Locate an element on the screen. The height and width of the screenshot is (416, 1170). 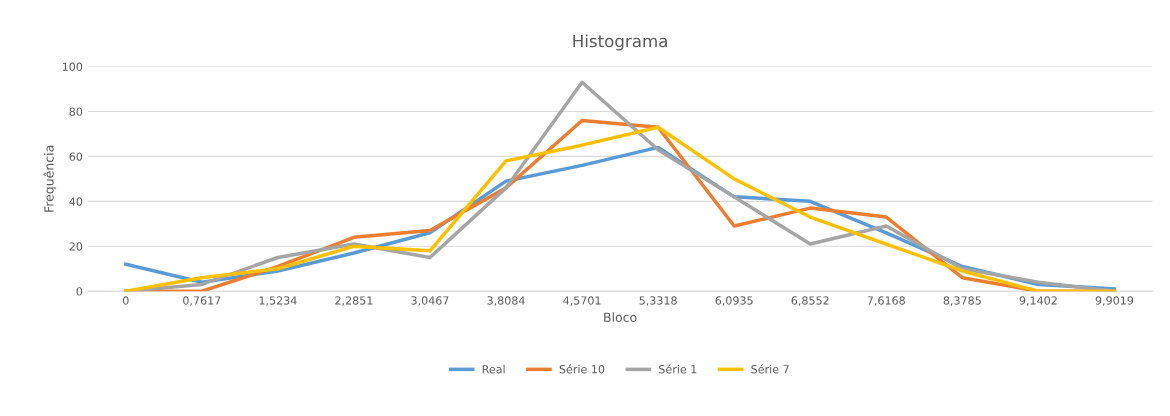
x-tick-label: 3,0467 is located at coordinates (430, 301).